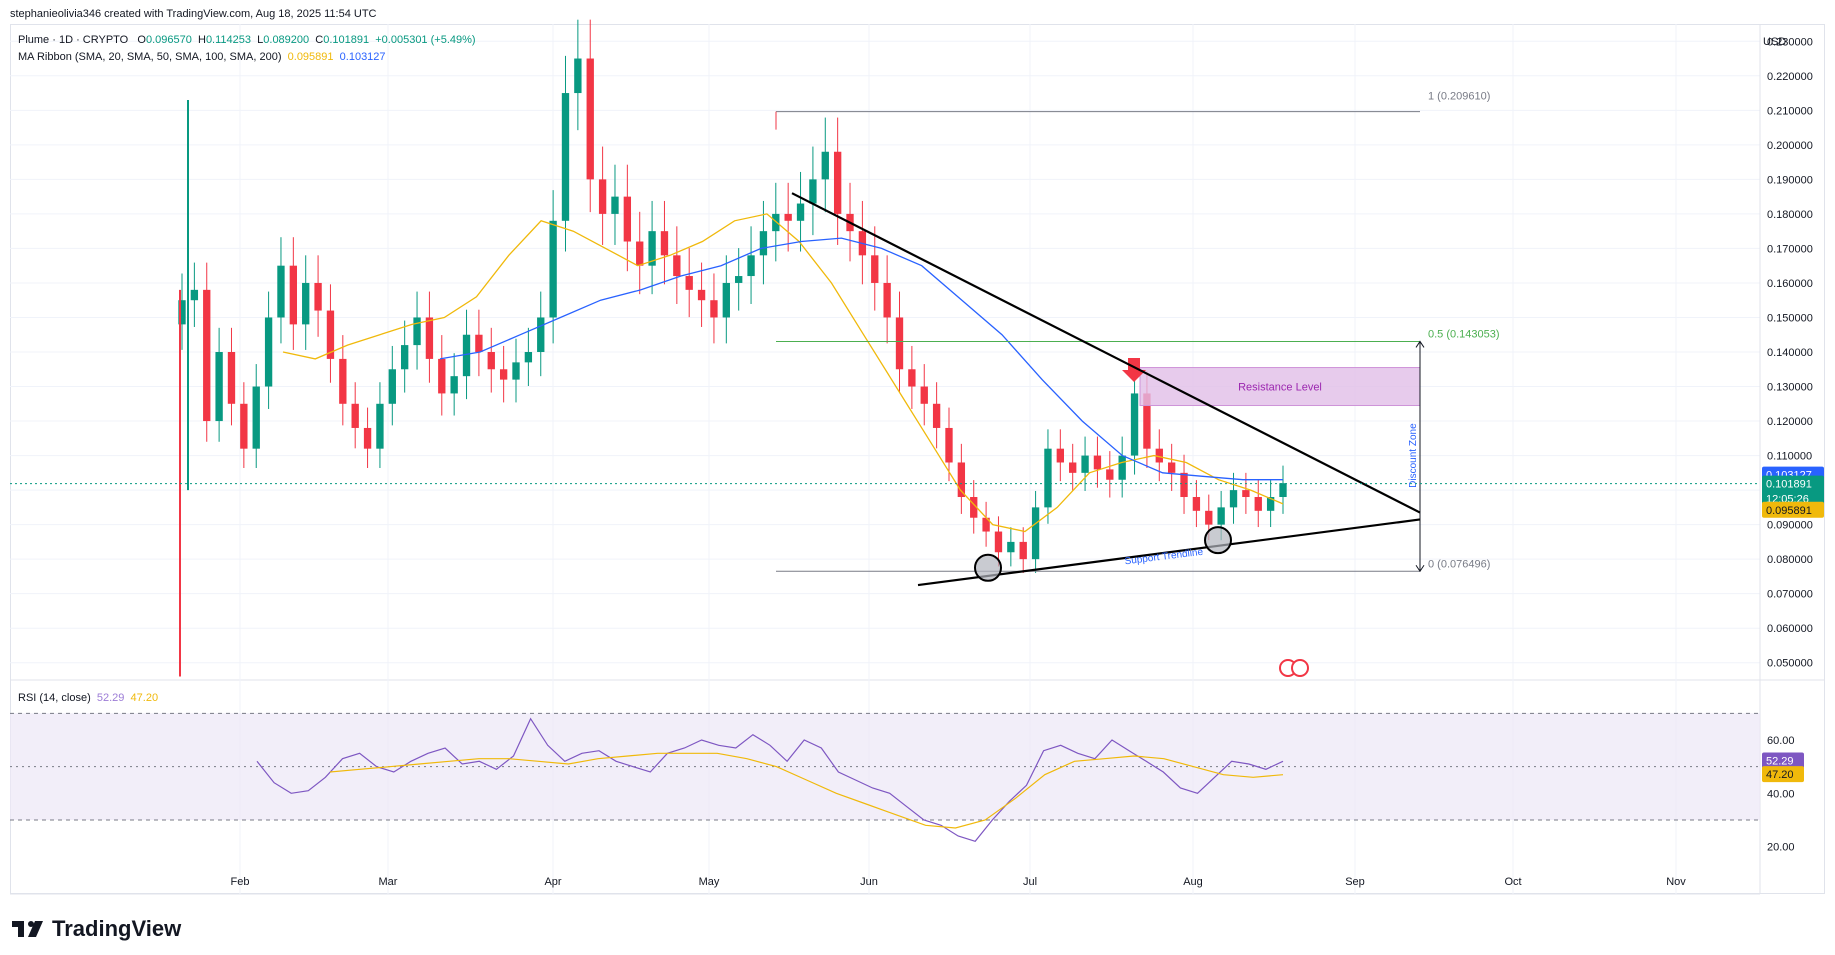 The height and width of the screenshot is (955, 1835). What do you see at coordinates (1790, 42) in the screenshot?
I see `price-axis-tick: 0.230000` at bounding box center [1790, 42].